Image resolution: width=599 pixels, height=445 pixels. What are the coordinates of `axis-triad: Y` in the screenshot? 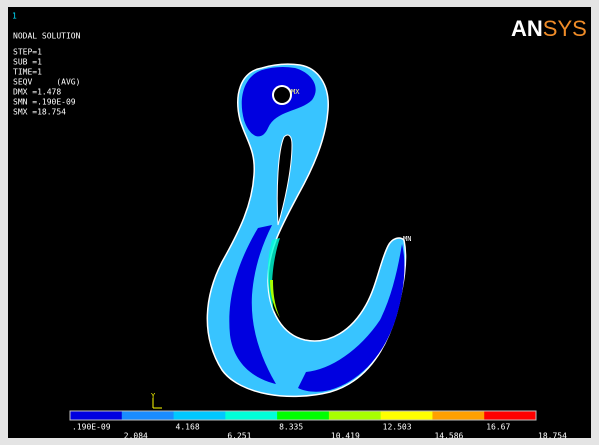 It's located at (156, 400).